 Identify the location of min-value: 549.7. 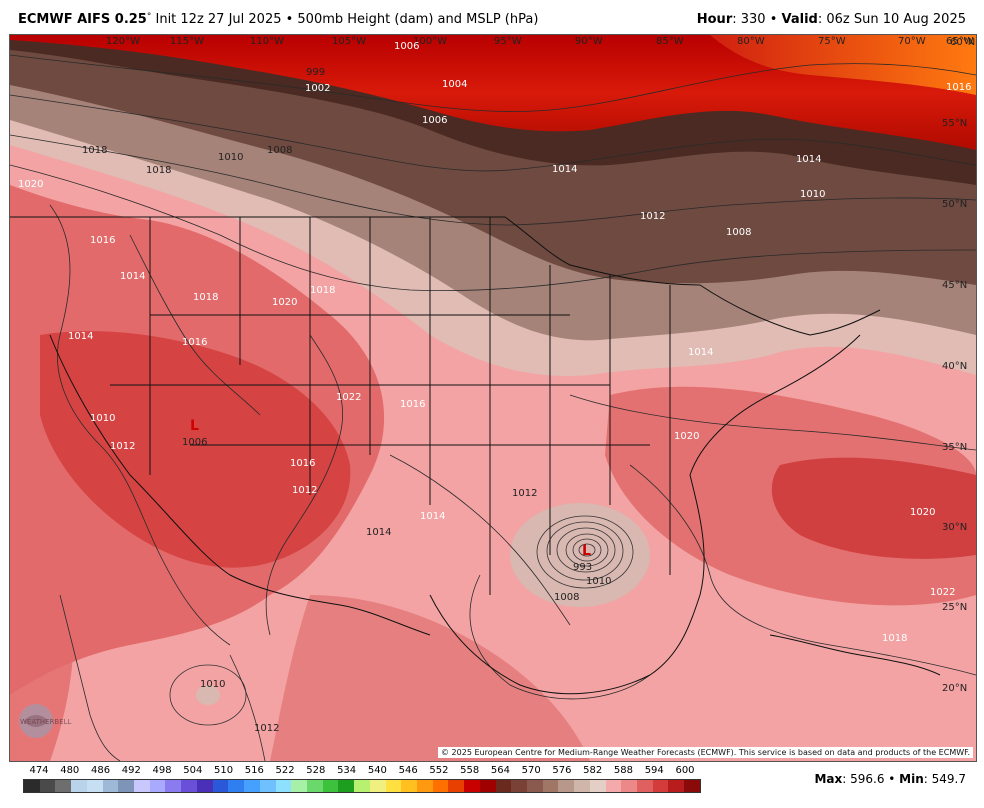
(948, 779).